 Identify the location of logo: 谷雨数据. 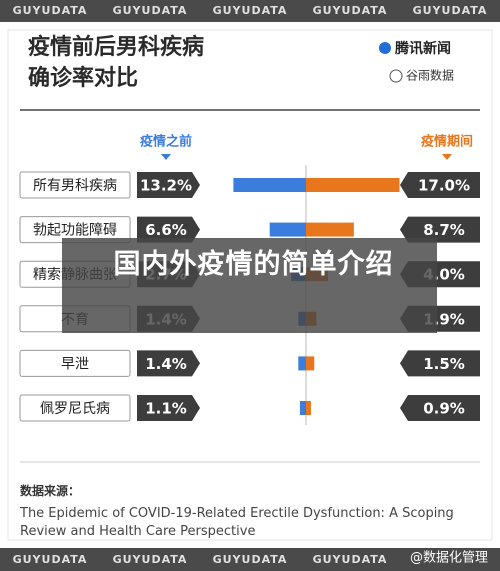
(430, 75).